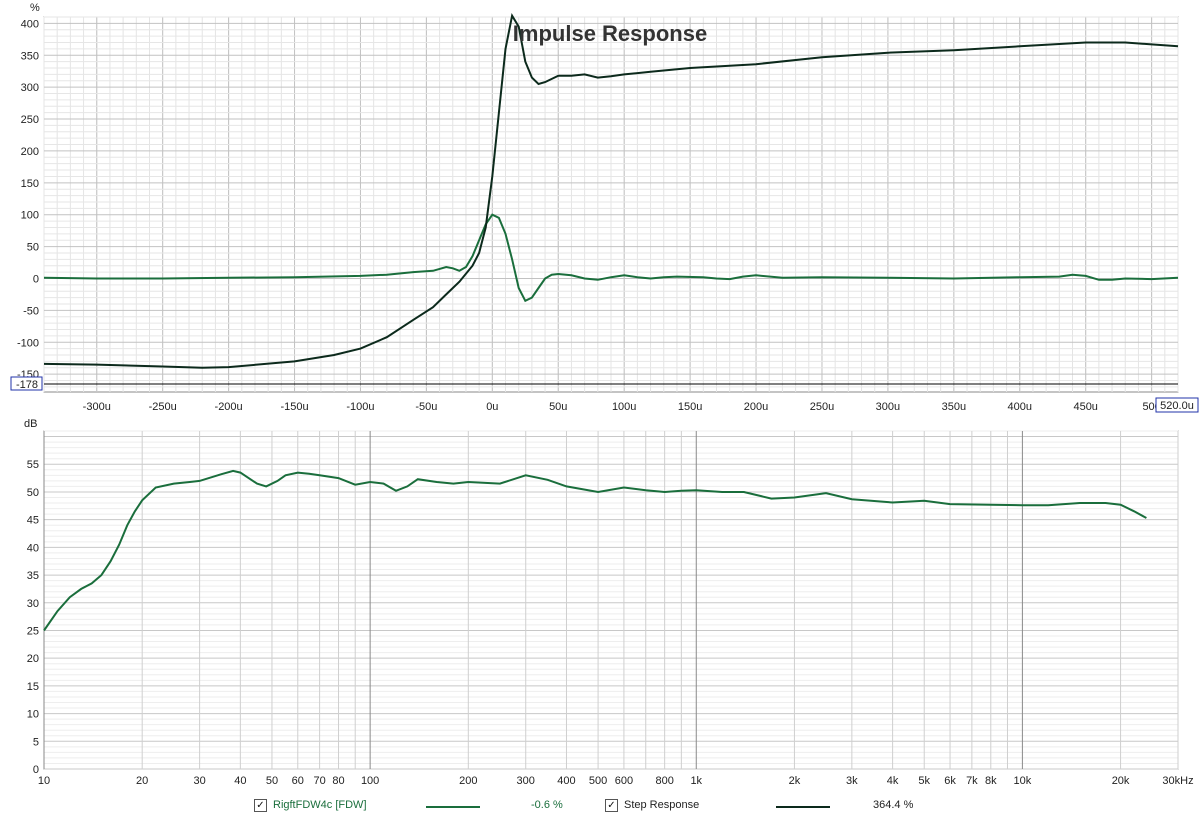 The image size is (1200, 821). I want to click on impulse-x-tick-label: 50u, so click(558, 407).